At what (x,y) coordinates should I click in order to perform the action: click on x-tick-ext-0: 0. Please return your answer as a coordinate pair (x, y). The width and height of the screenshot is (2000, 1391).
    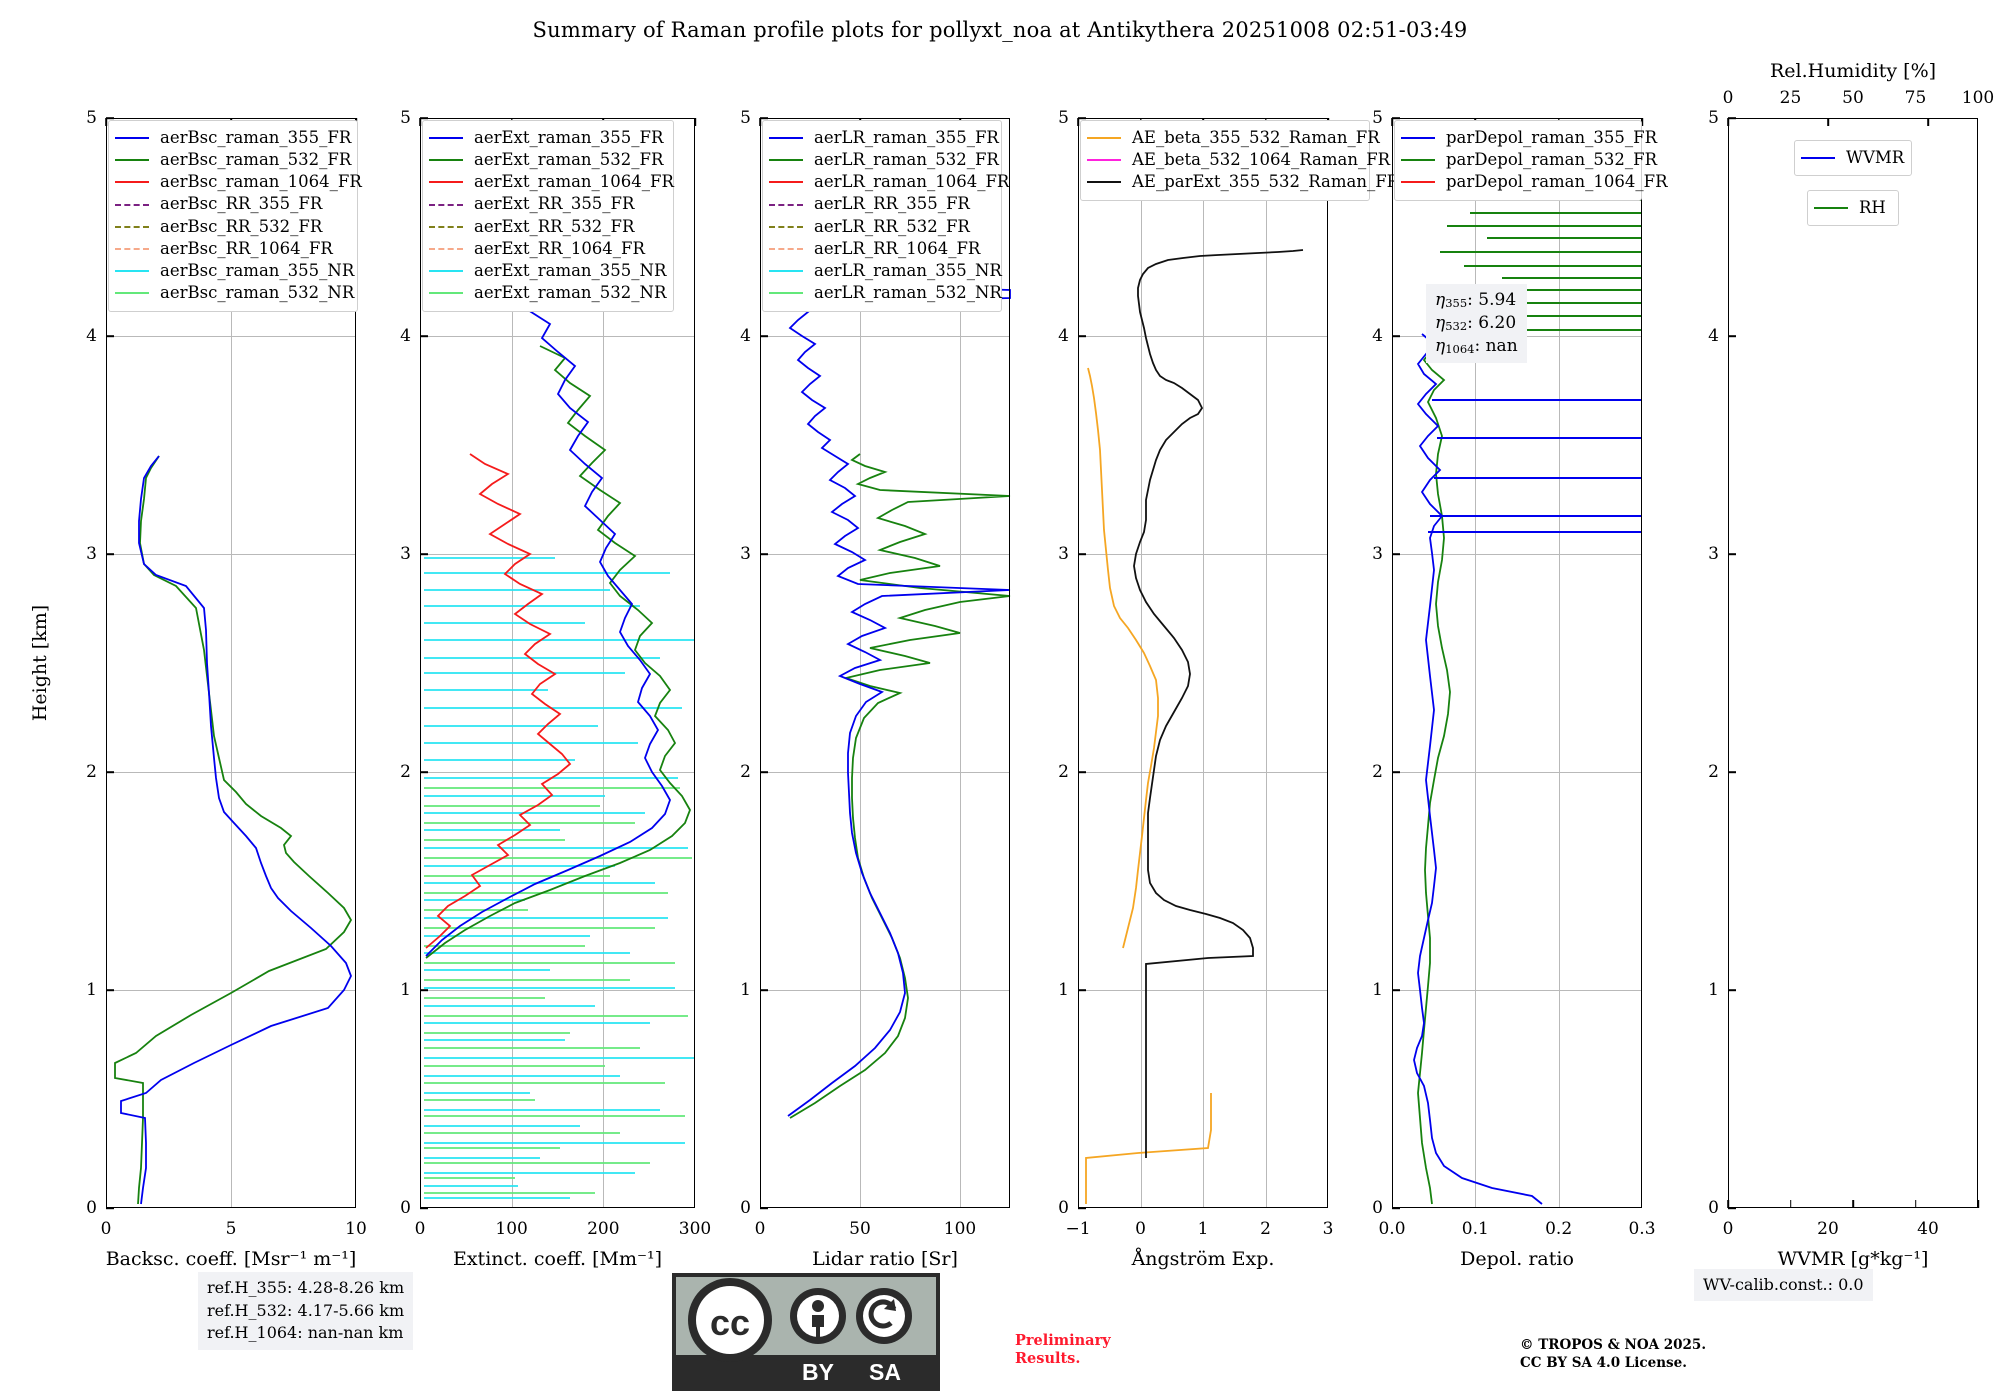
    Looking at the image, I should click on (420, 1229).